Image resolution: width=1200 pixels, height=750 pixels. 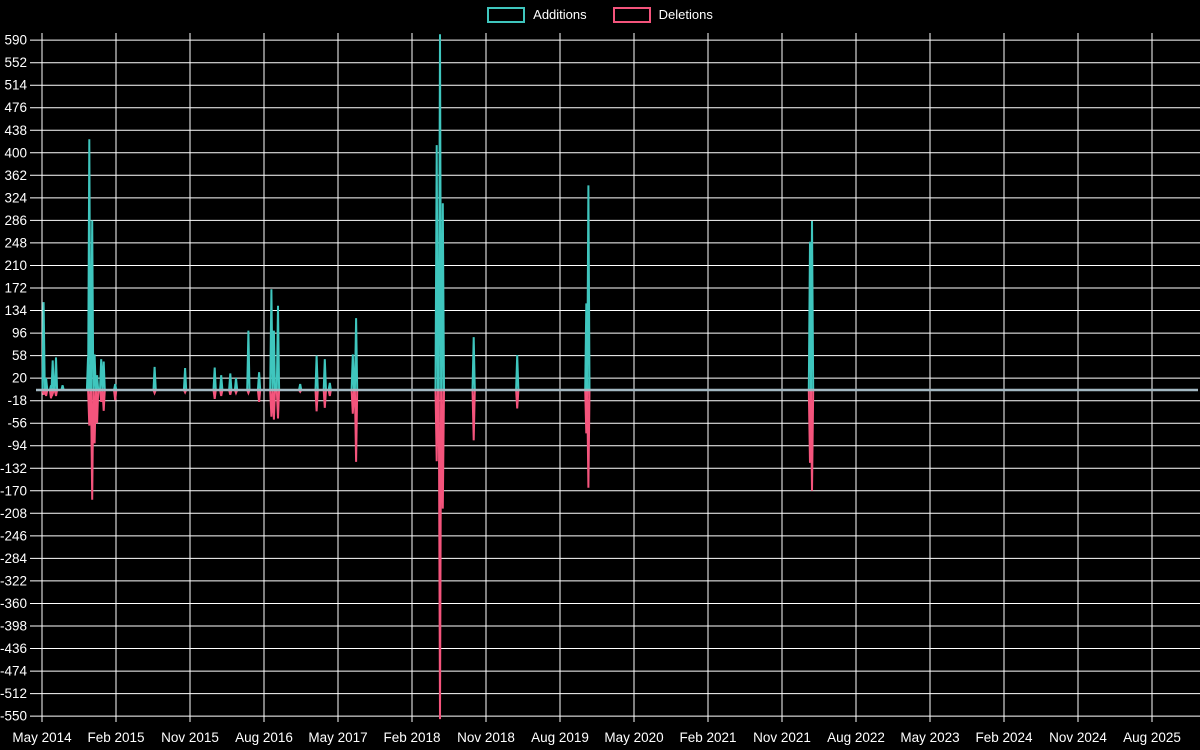 I want to click on x-tick-label: Feb 2021, so click(x=707, y=737).